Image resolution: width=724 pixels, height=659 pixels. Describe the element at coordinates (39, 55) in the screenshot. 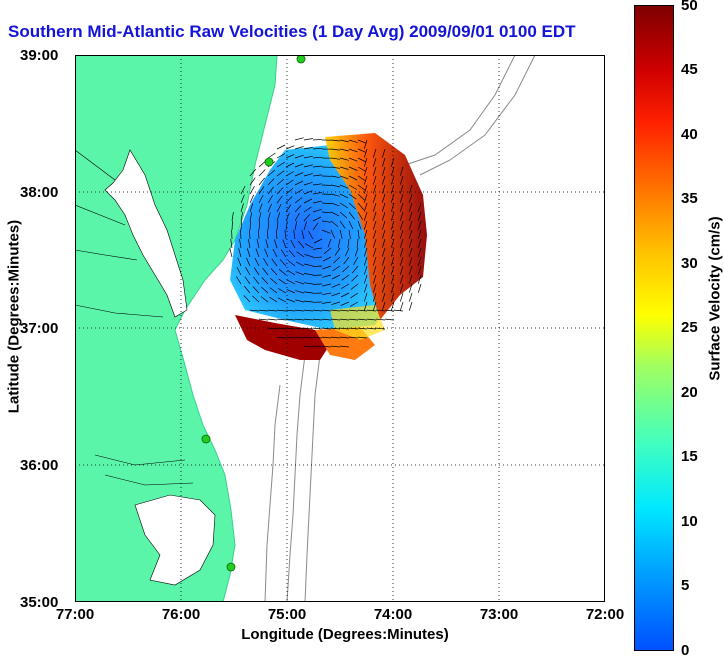

I see `y-tick: 39:00` at that location.